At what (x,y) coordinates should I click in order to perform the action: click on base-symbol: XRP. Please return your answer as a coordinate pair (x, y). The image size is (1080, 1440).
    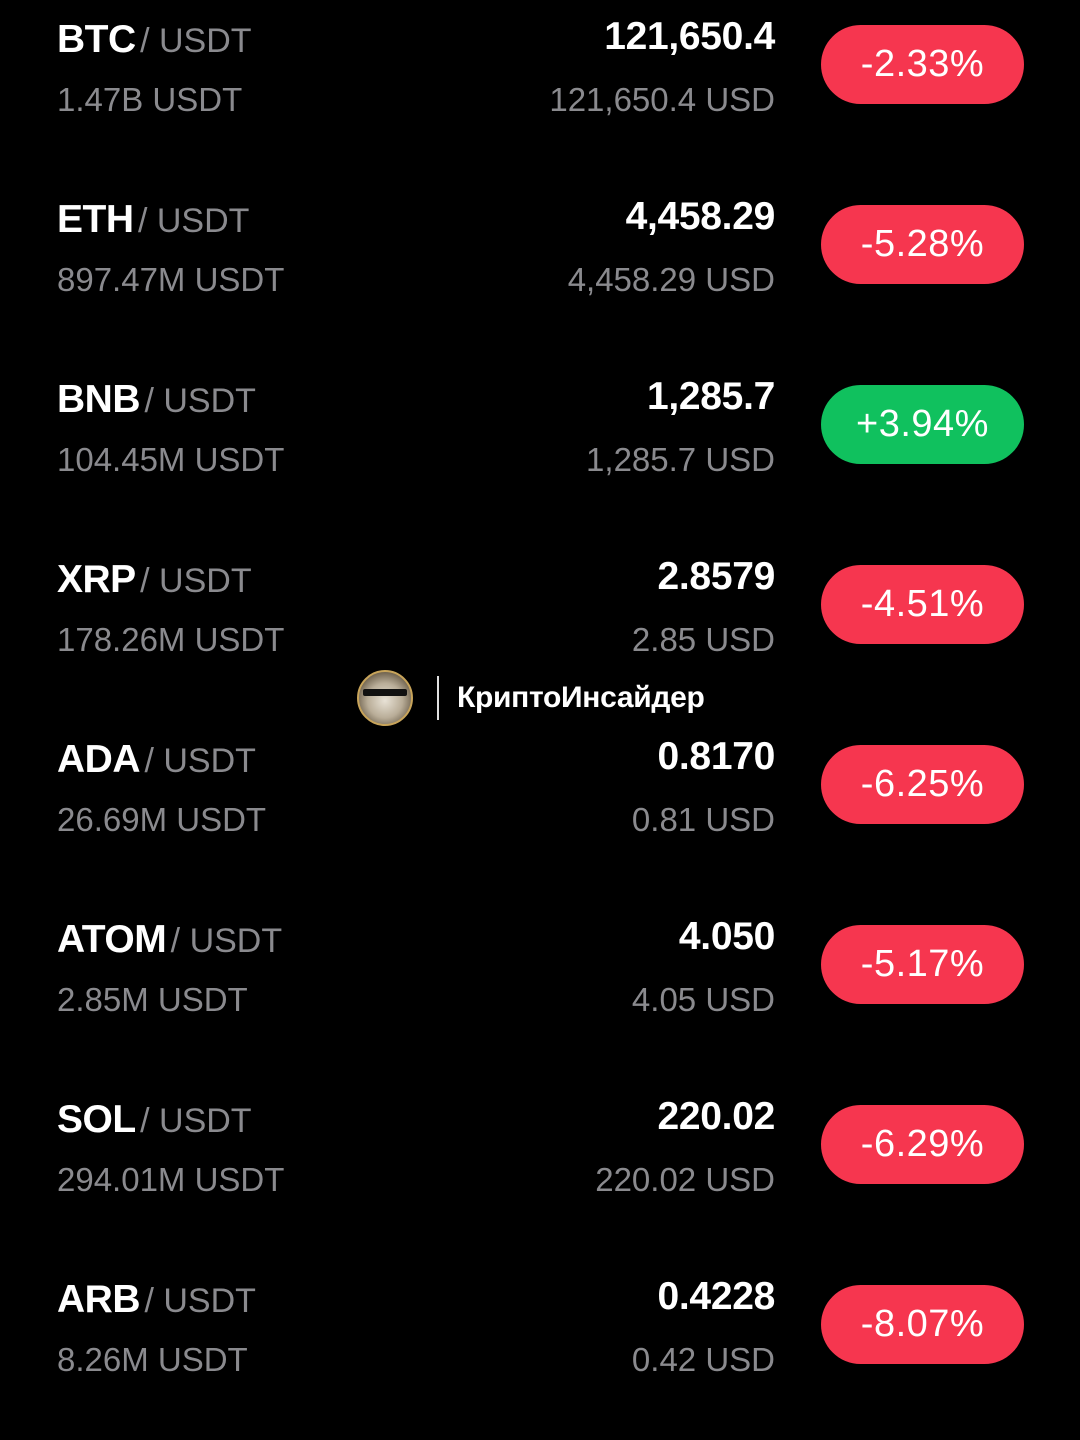
    Looking at the image, I should click on (96, 579).